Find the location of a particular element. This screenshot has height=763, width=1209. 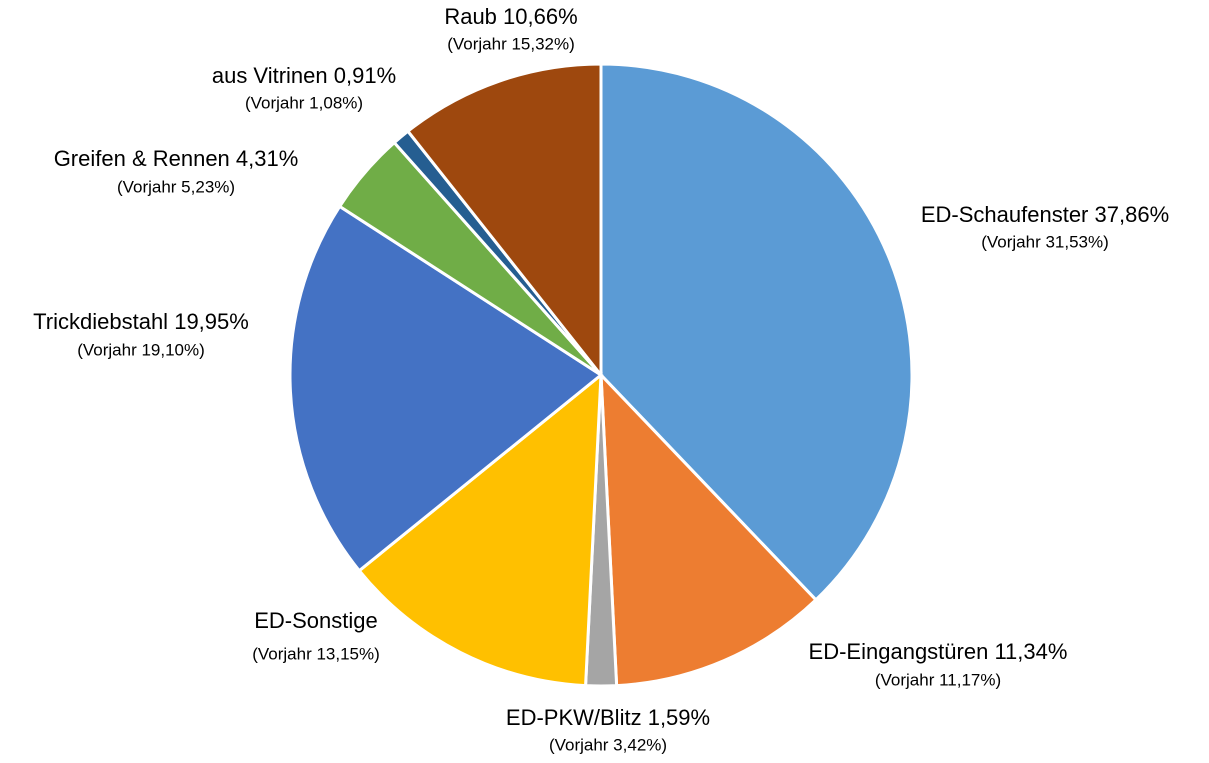

previous-label: (Vorjahr 3,42%) is located at coordinates (608, 744).